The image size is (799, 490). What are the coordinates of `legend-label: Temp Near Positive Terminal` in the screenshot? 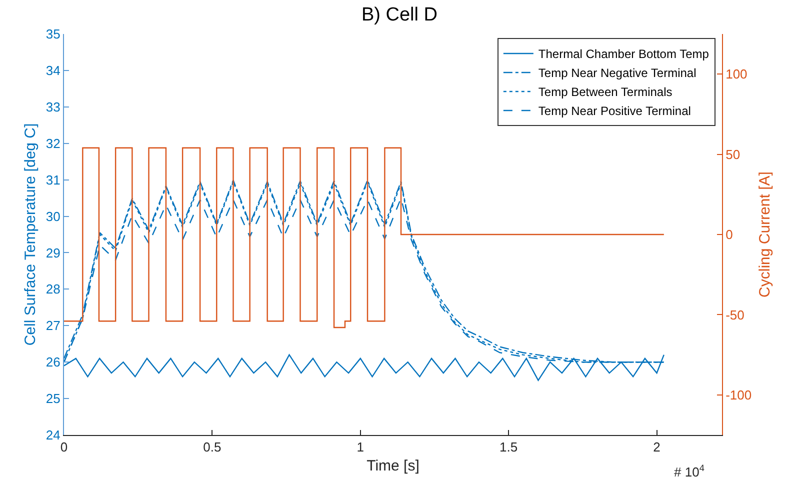 It's located at (614, 111).